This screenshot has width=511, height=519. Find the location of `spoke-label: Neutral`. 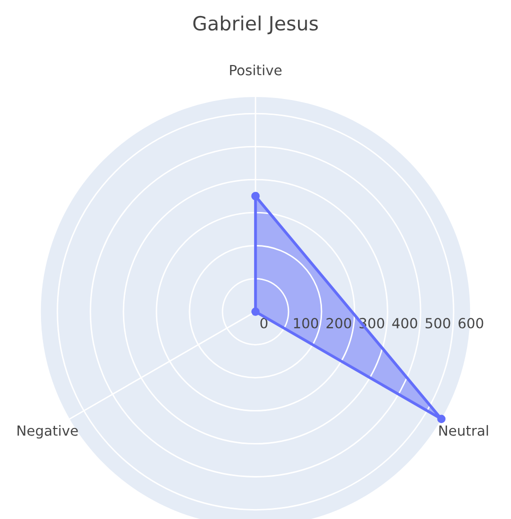

spoke-label: Neutral is located at coordinates (463, 430).